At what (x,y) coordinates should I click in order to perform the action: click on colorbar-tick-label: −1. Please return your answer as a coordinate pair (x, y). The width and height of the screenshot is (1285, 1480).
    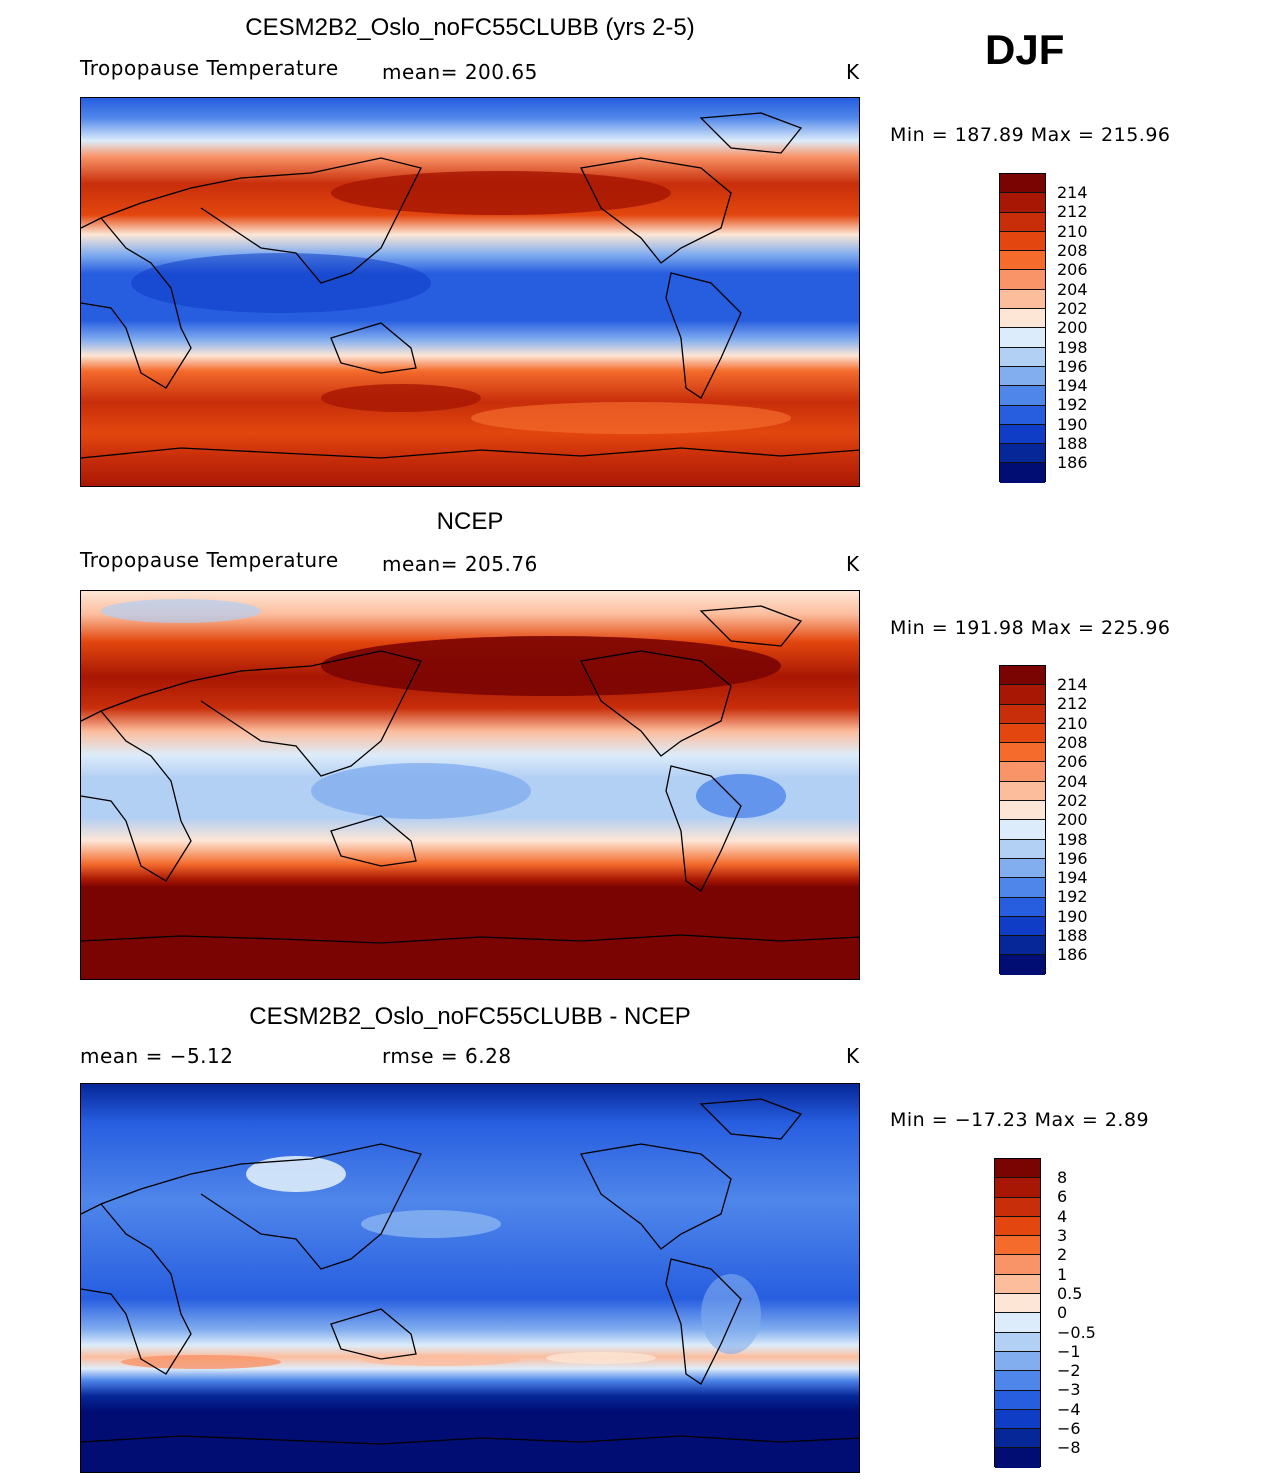
    Looking at the image, I should click on (1069, 1351).